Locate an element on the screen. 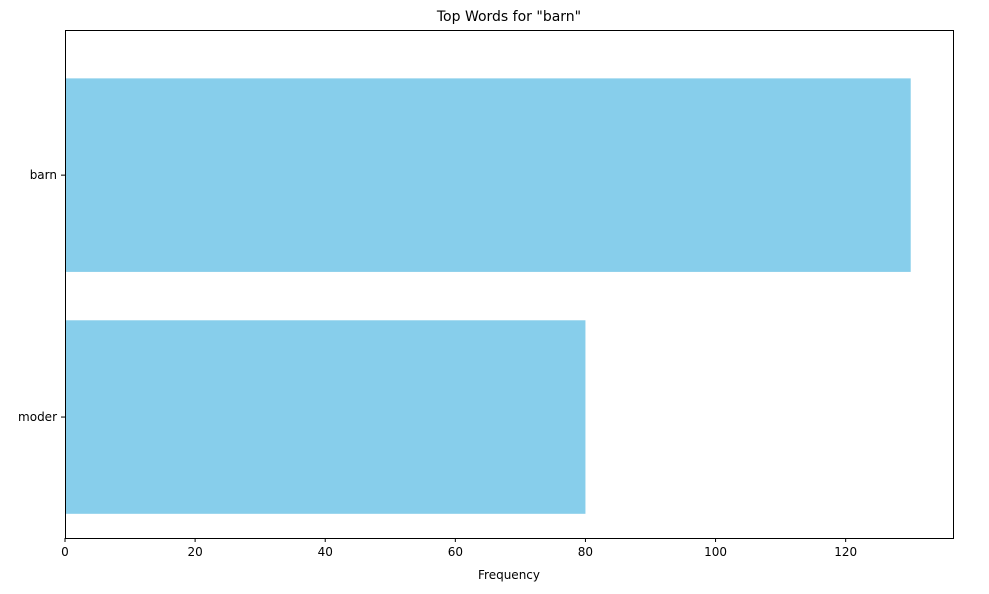 The height and width of the screenshot is (594, 989). y-tick-label: barn is located at coordinates (43, 175).